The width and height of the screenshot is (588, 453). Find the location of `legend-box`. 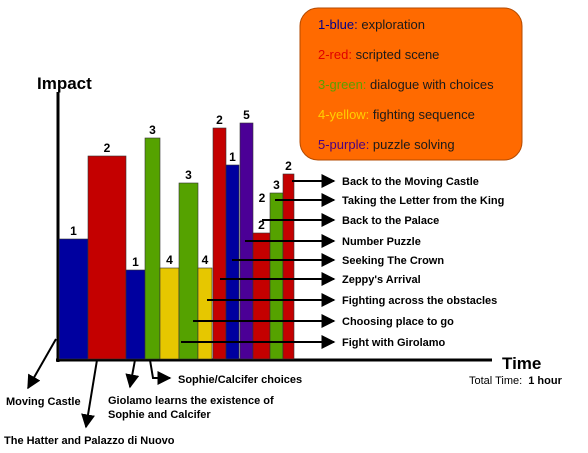

legend-box is located at coordinates (411, 84).